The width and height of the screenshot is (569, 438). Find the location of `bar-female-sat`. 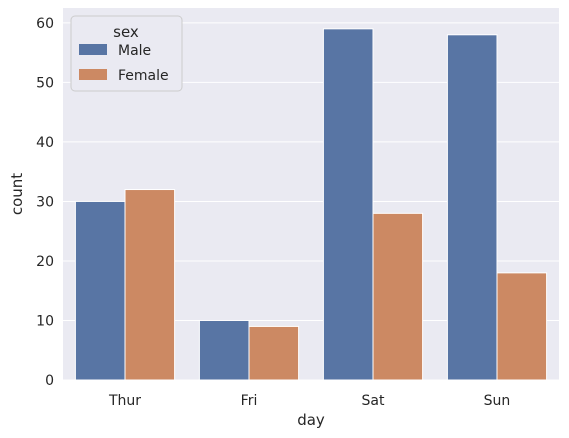

bar-female-sat is located at coordinates (398, 296).